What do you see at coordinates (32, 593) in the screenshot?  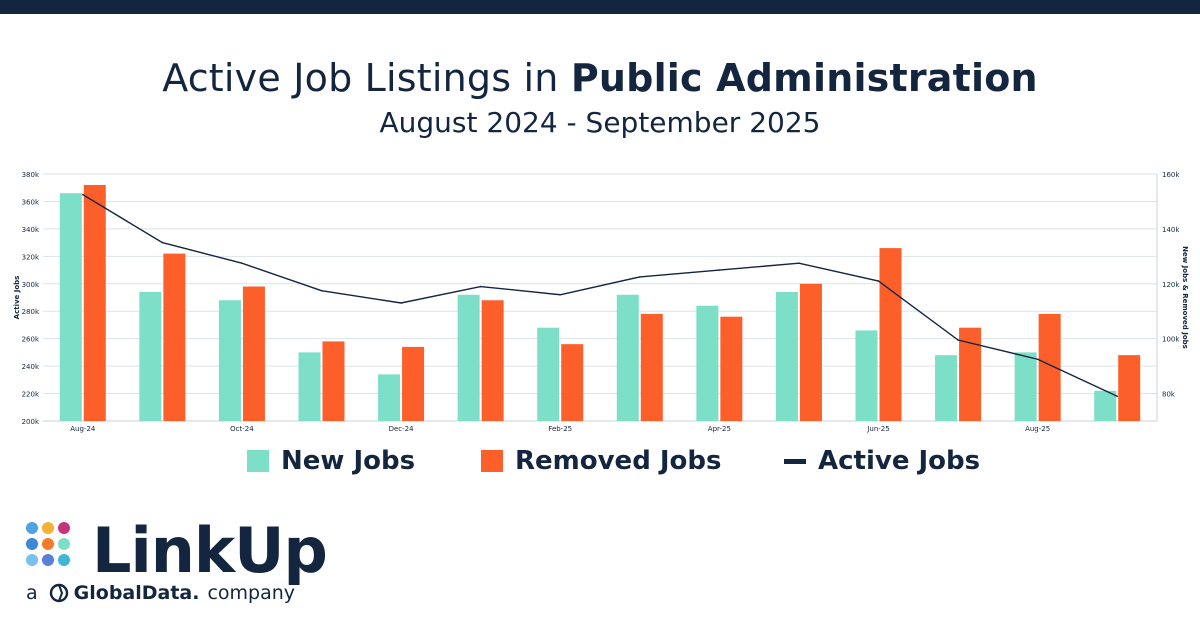 I see `tagline-prefix: a` at bounding box center [32, 593].